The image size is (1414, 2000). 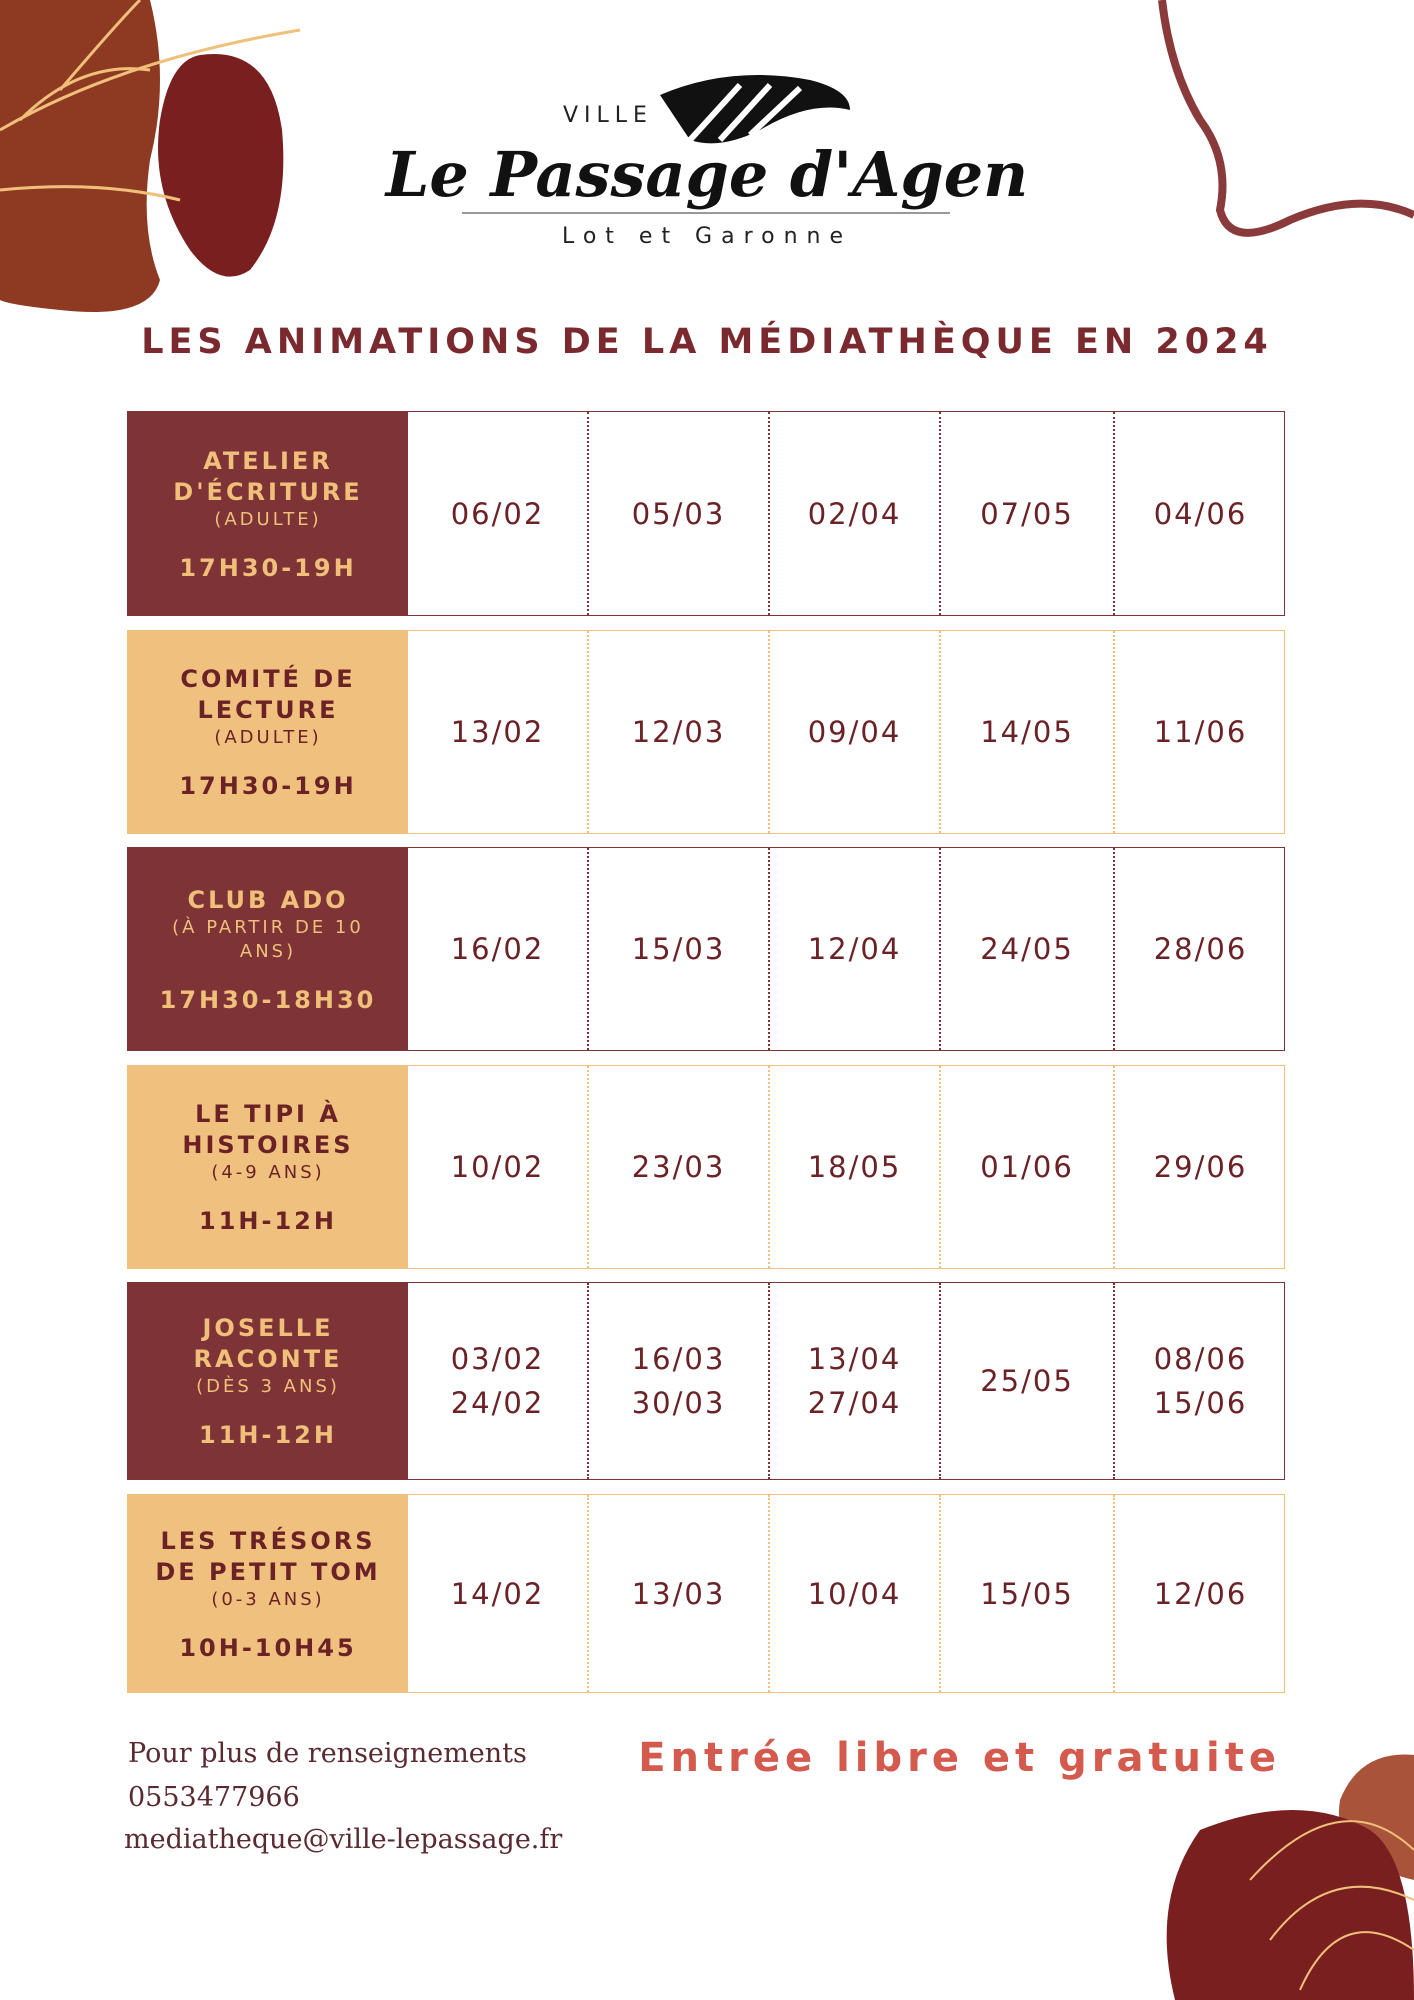 I want to click on date: 13/02, so click(x=497, y=732).